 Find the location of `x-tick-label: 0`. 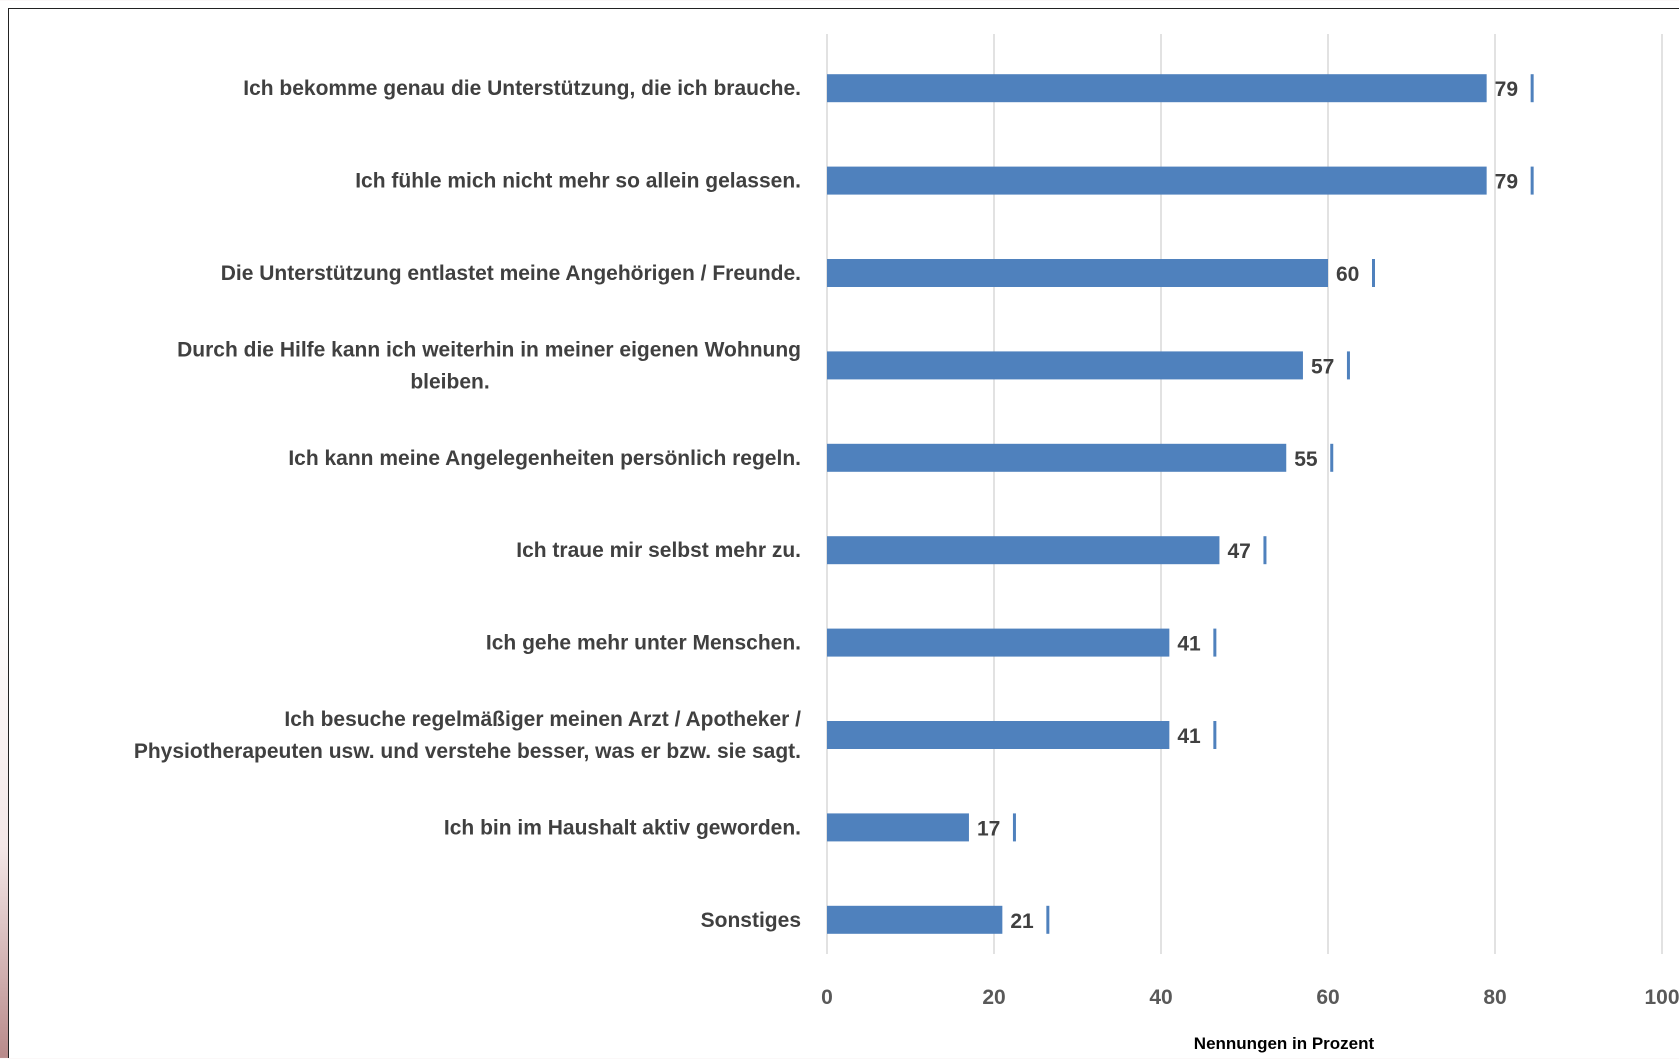

x-tick-label: 0 is located at coordinates (827, 997).